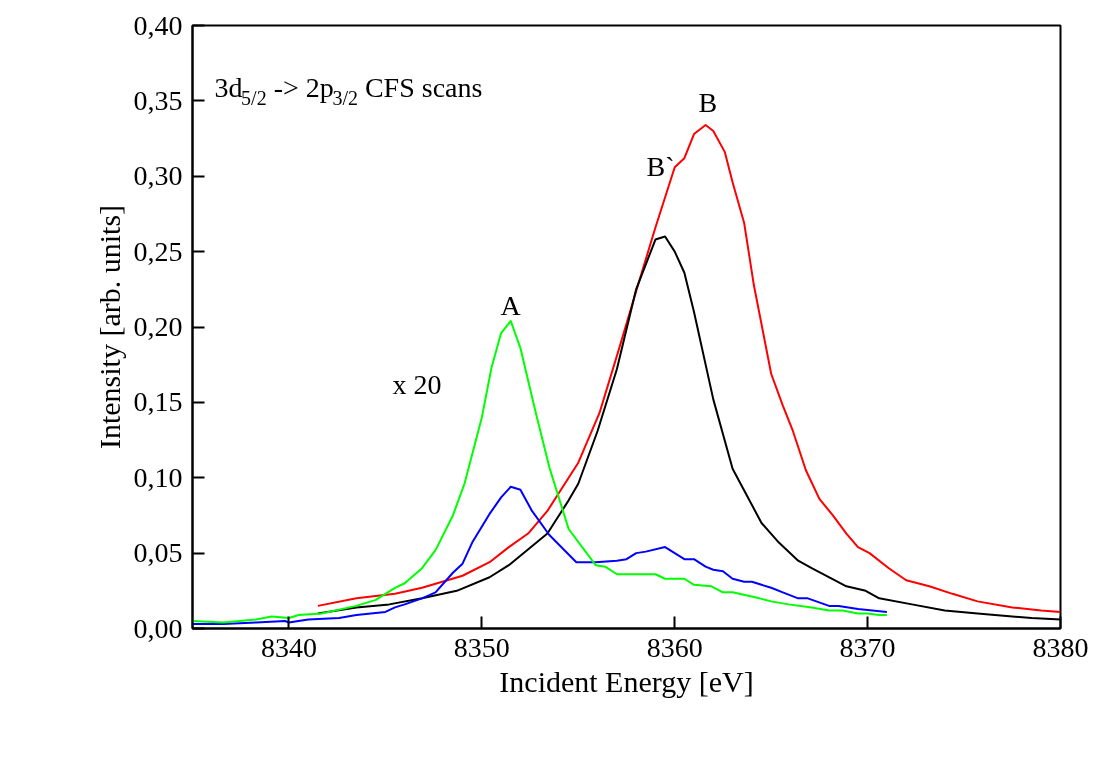 The image size is (1103, 758). What do you see at coordinates (158, 402) in the screenshot?
I see `y-tick-label: 0,15` at bounding box center [158, 402].